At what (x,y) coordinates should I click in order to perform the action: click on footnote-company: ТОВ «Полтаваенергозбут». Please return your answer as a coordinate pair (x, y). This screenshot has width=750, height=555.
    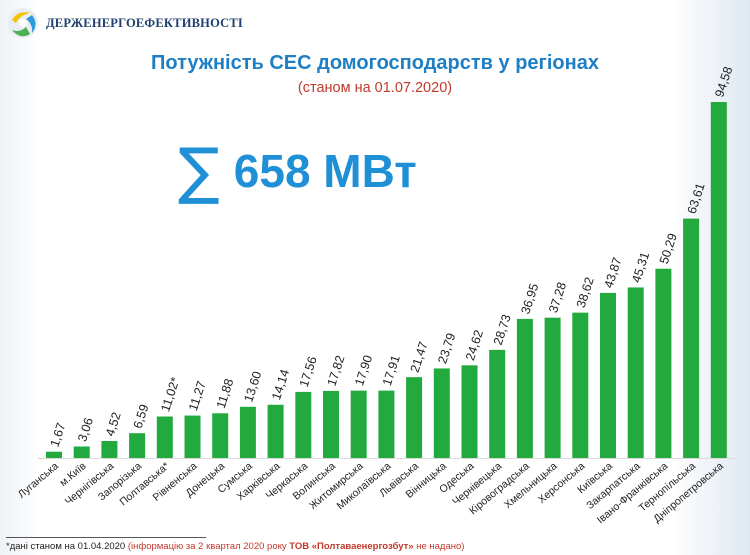
    Looking at the image, I should click on (351, 546).